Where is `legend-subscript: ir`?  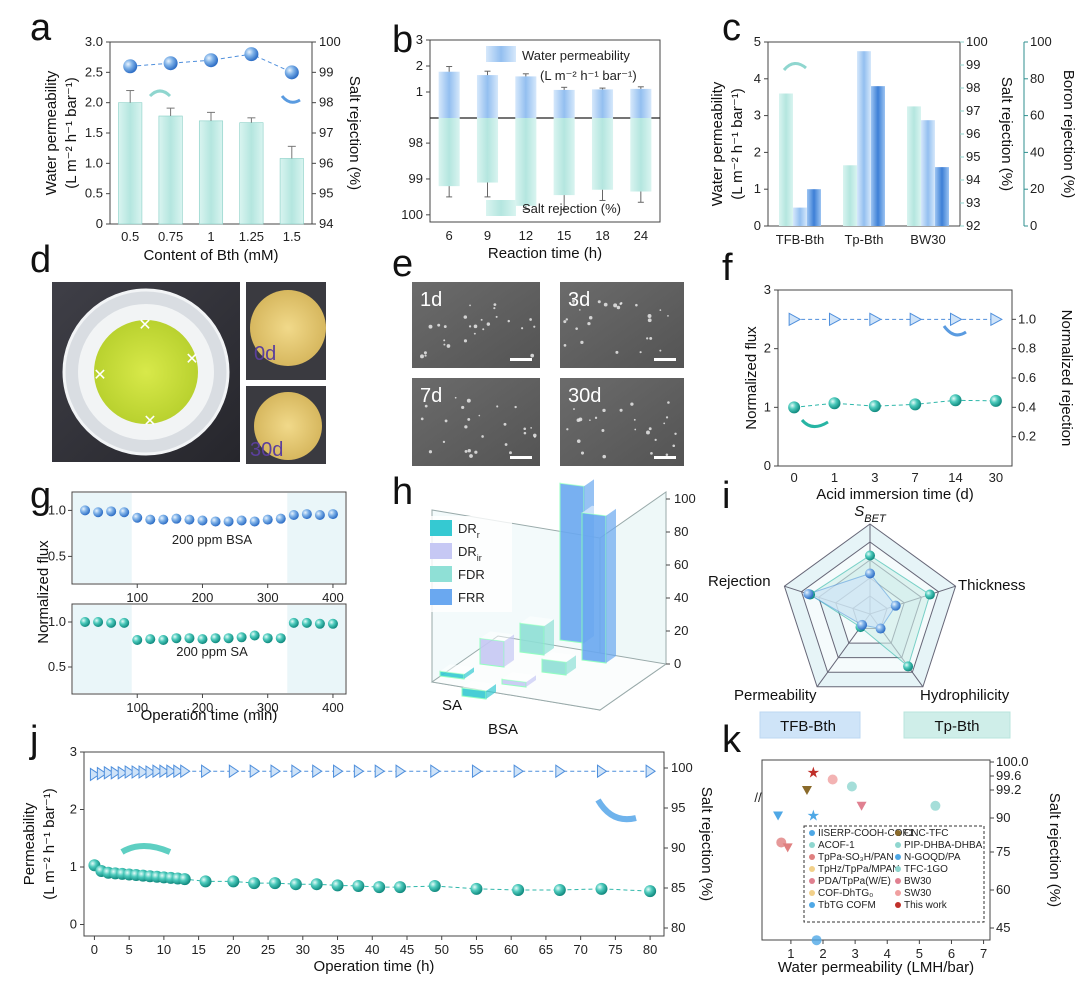 legend-subscript: ir is located at coordinates (479, 558).